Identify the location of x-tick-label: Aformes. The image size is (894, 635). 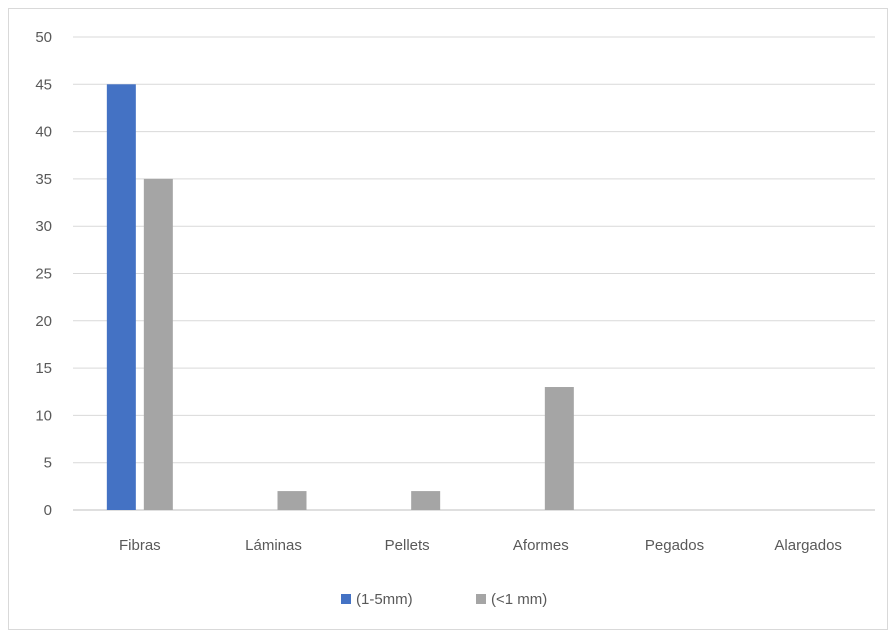
(541, 545).